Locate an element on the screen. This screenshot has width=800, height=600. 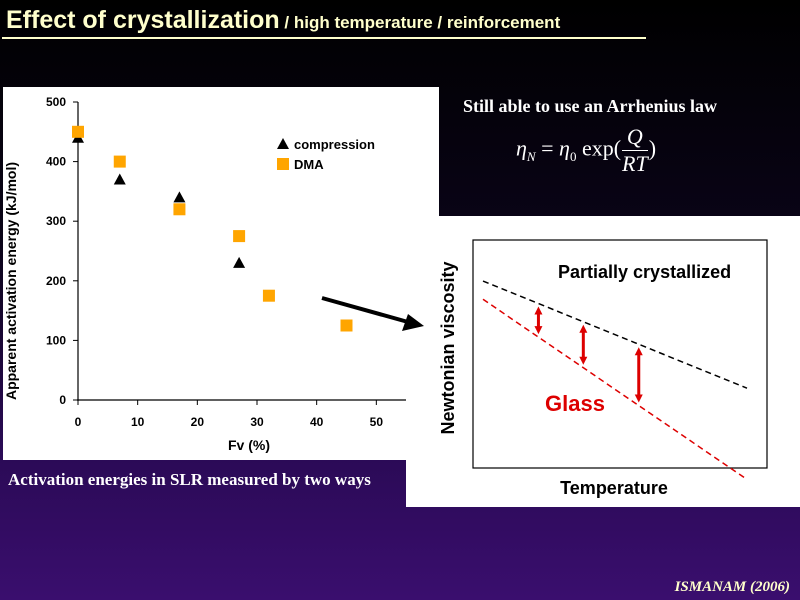
arrhenius-formula: ηN = η0 exp(Q RT) is located at coordinates (586, 150).